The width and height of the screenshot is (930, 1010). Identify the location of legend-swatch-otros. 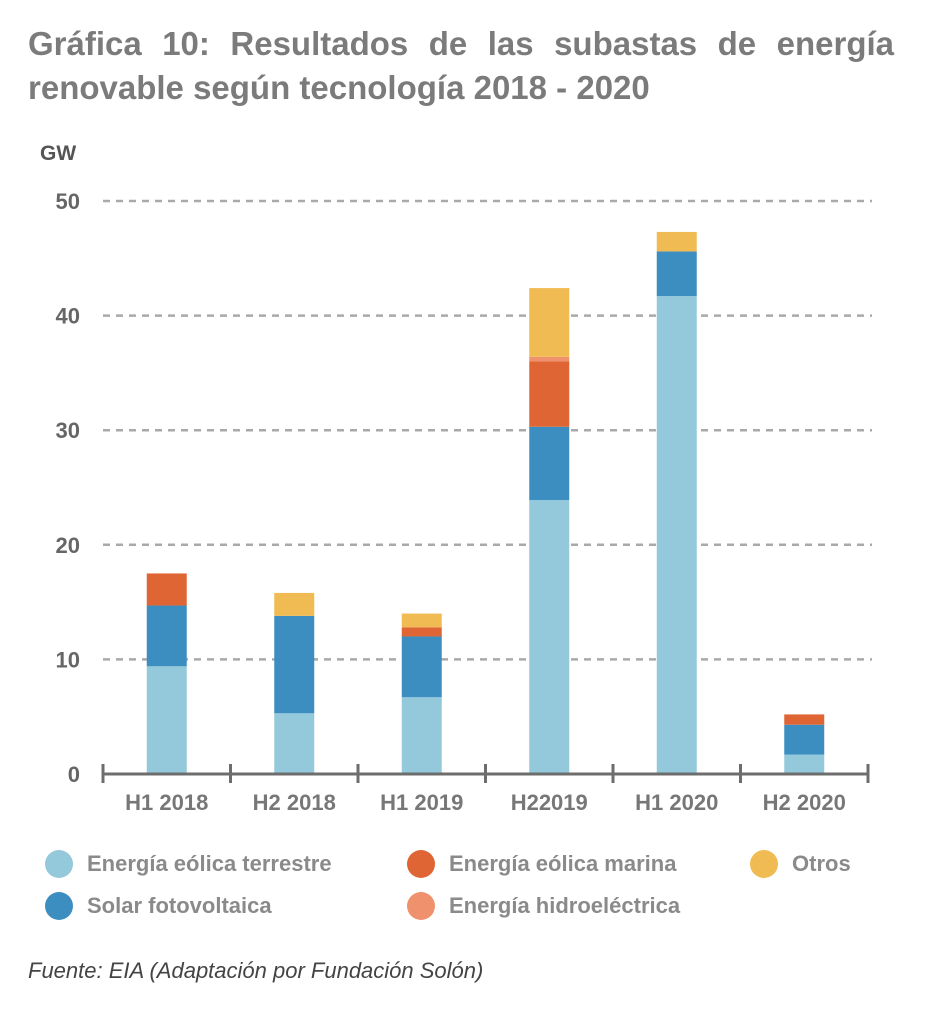
(764, 864).